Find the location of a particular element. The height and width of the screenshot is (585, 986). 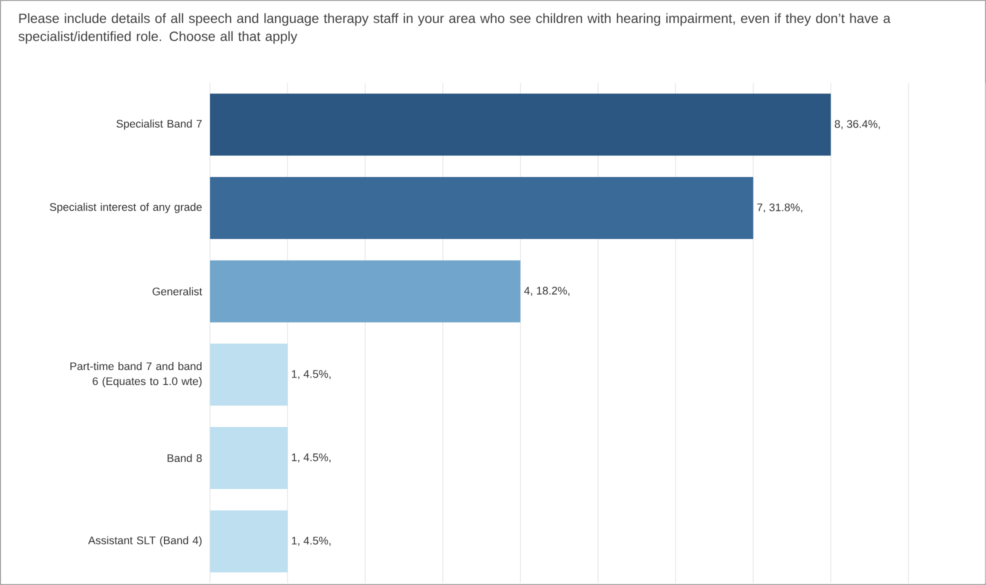

chart-title: Please include details of all speech and language therapy staff in your area who see children with hearing impairment, even if they don’t have a specialist/identified role. Choose all that apply is located at coordinates (454, 28).